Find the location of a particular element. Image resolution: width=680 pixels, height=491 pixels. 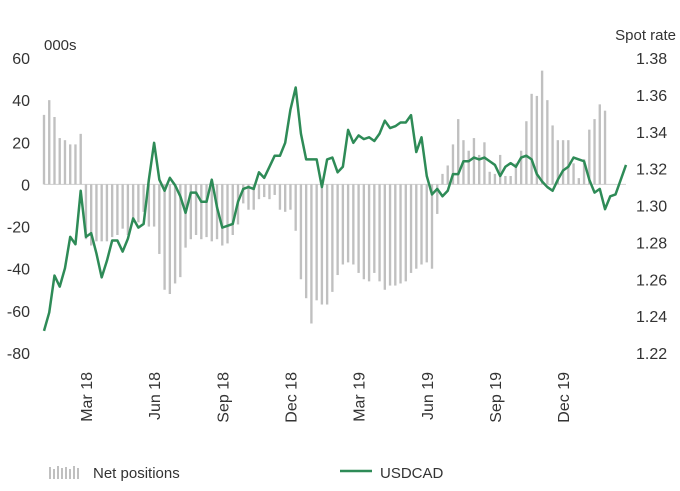

right-axis: 1.38 1.36 1.34 1.32 1.30 1.28 1.26 1.24 1.22 is located at coordinates (651, 207).